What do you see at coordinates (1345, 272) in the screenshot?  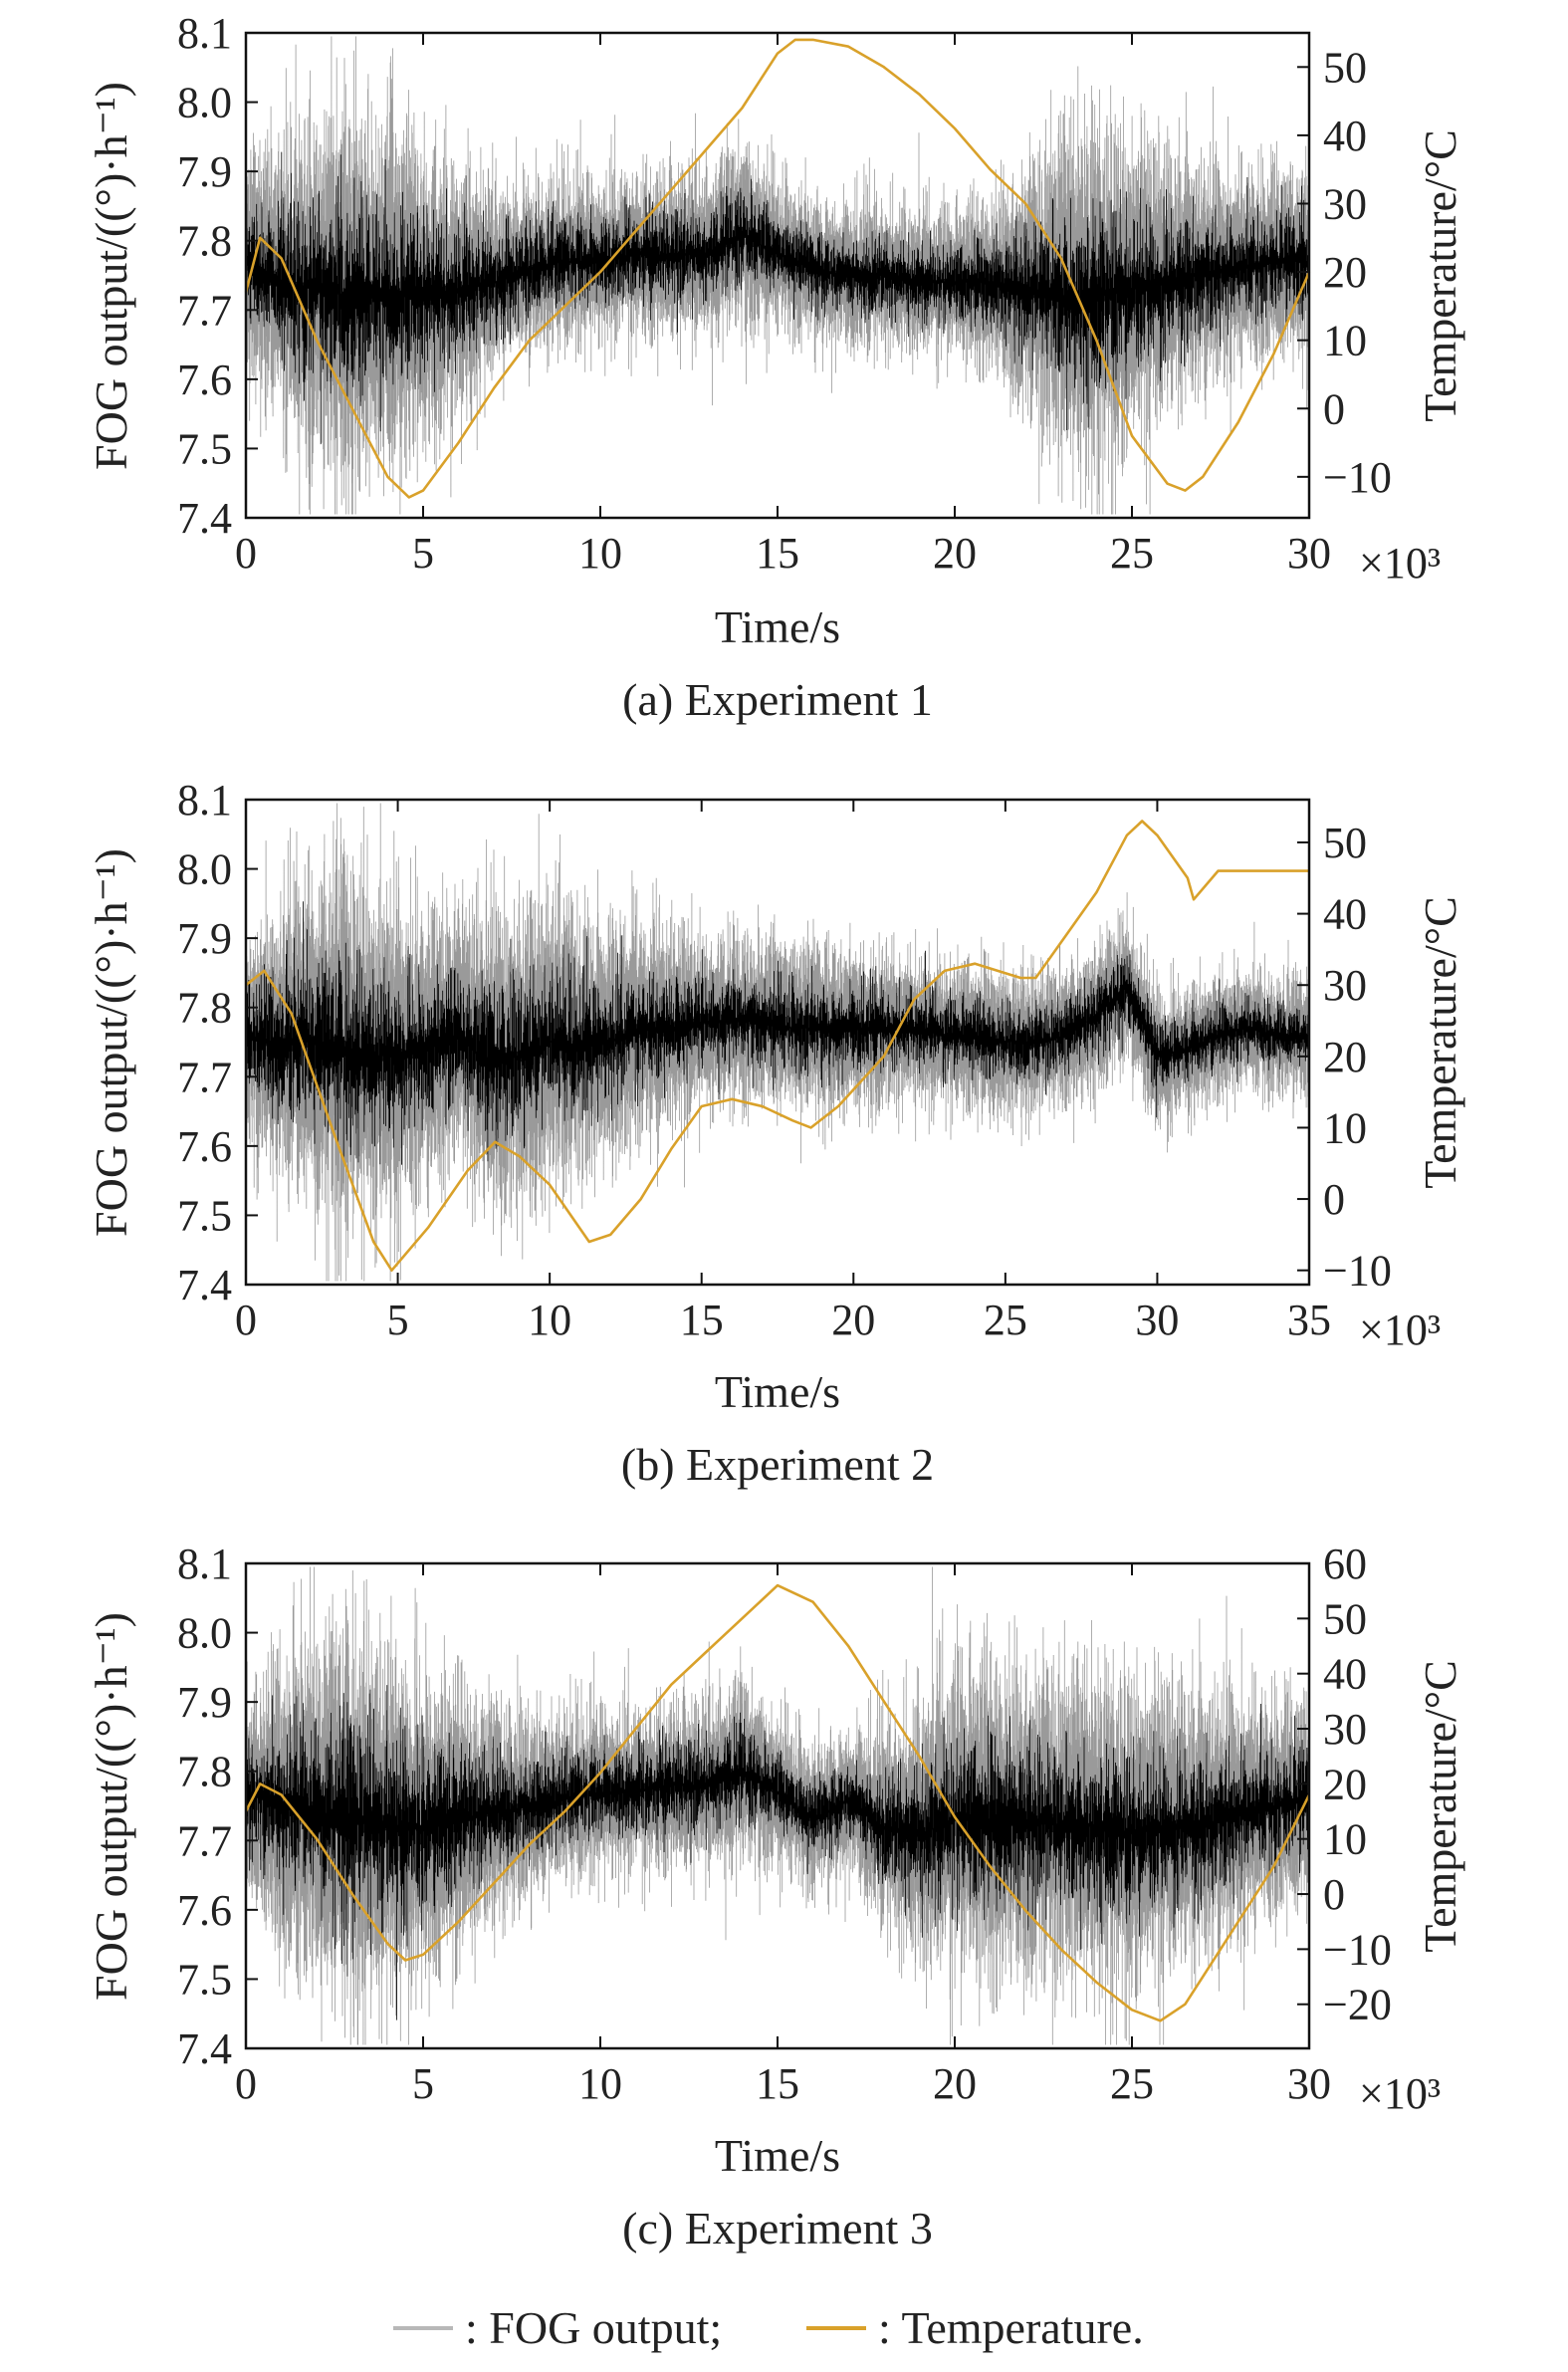 I see `panel-a-ytick-right-label: 20` at bounding box center [1345, 272].